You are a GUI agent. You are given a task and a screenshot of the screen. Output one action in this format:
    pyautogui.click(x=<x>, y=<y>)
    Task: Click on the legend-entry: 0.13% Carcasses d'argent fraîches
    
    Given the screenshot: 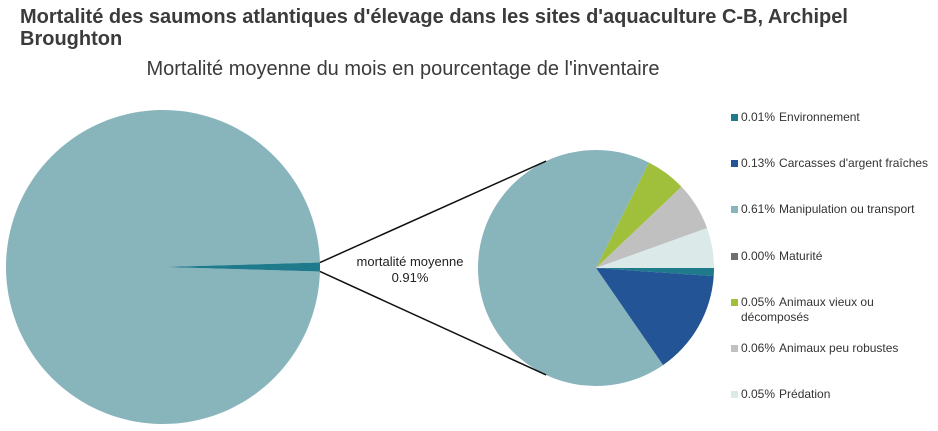 What is the action you would take?
    pyautogui.click(x=831, y=163)
    